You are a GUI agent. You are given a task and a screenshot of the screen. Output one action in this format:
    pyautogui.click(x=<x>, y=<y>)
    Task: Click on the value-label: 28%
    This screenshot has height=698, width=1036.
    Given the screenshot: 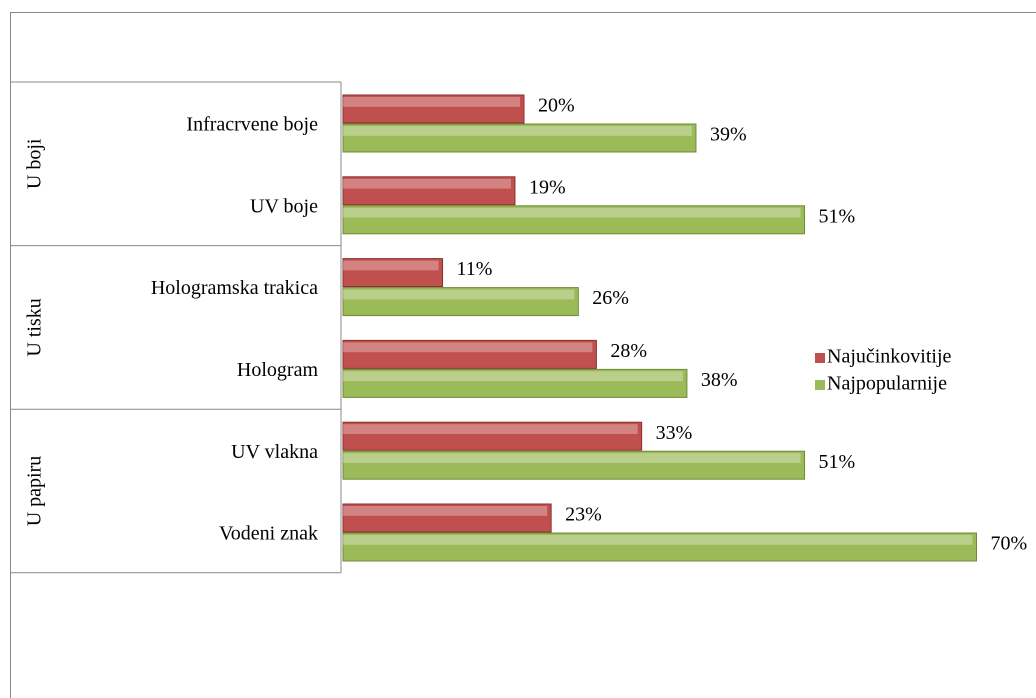 What is the action you would take?
    pyautogui.click(x=628, y=351)
    